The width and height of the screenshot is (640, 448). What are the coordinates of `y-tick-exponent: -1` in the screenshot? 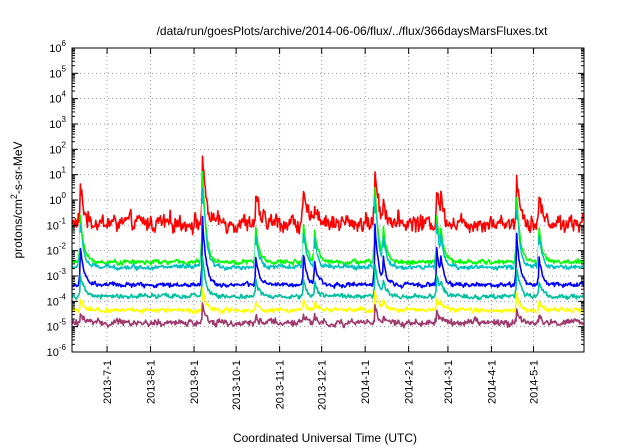 It's located at (63, 220).